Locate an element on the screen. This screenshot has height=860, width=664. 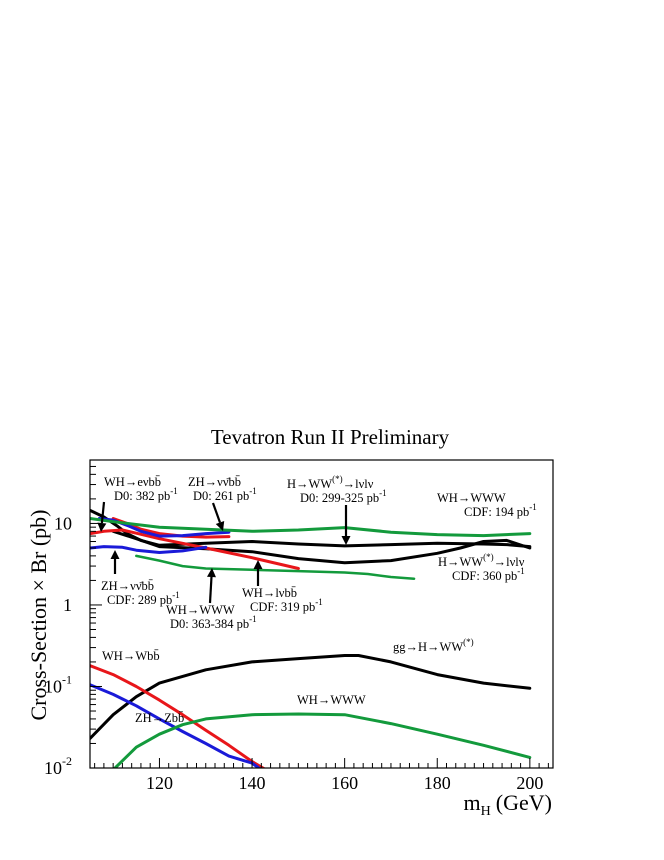
annotation-text: WH→Wbb̄ is located at coordinates (131, 656).